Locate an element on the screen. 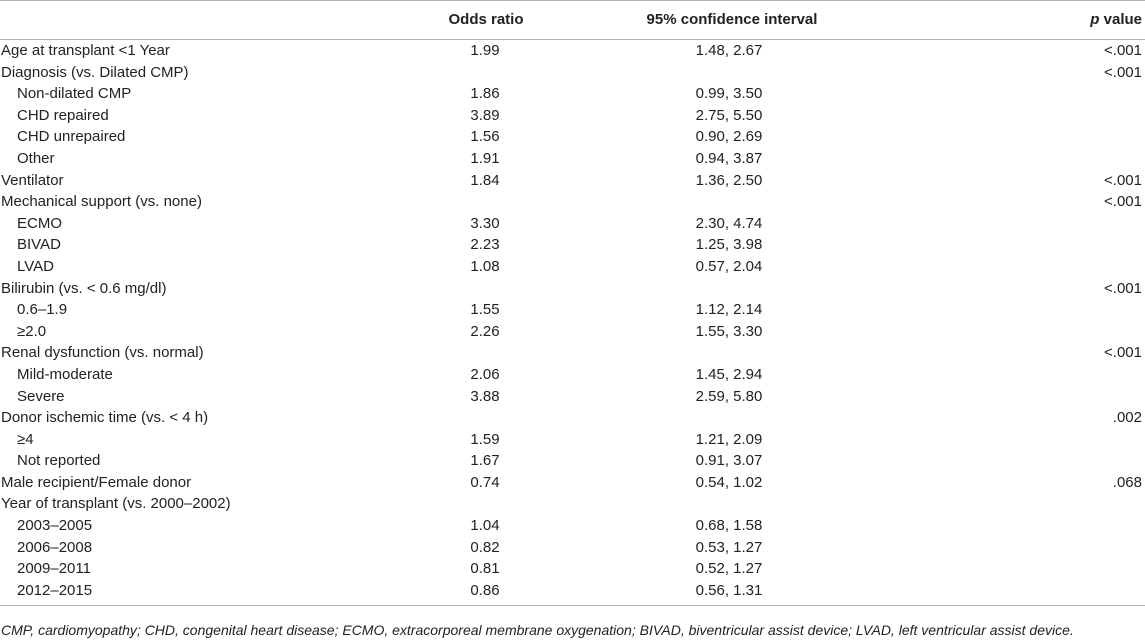 The image size is (1145, 640). odds-ratio-cell: 1.67 is located at coordinates (485, 461).